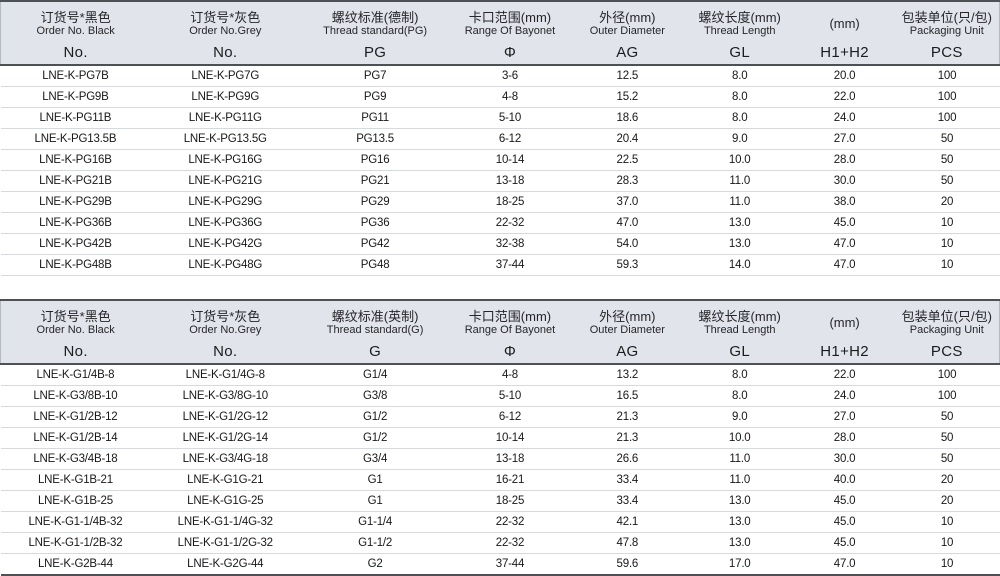 The image size is (1000, 576). Describe the element at coordinates (739, 480) in the screenshot. I see `cell-thread-length: 11.0` at that location.